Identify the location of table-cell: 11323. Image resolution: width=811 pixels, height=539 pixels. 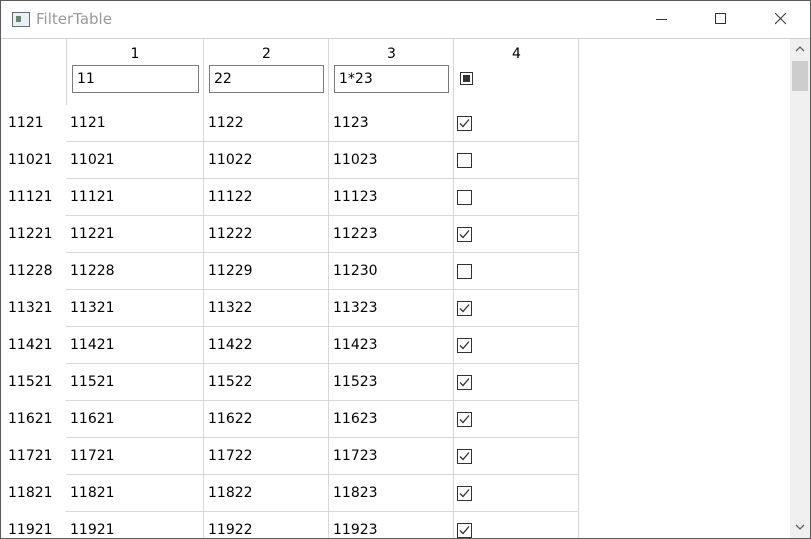
(391, 308).